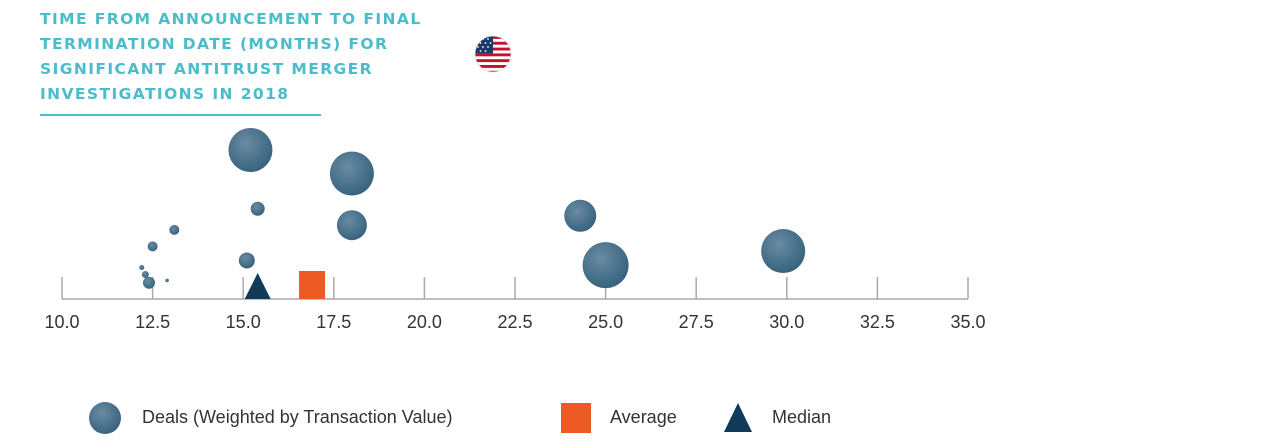 The height and width of the screenshot is (448, 1280). I want to click on legend-deal-swatch, so click(105, 418).